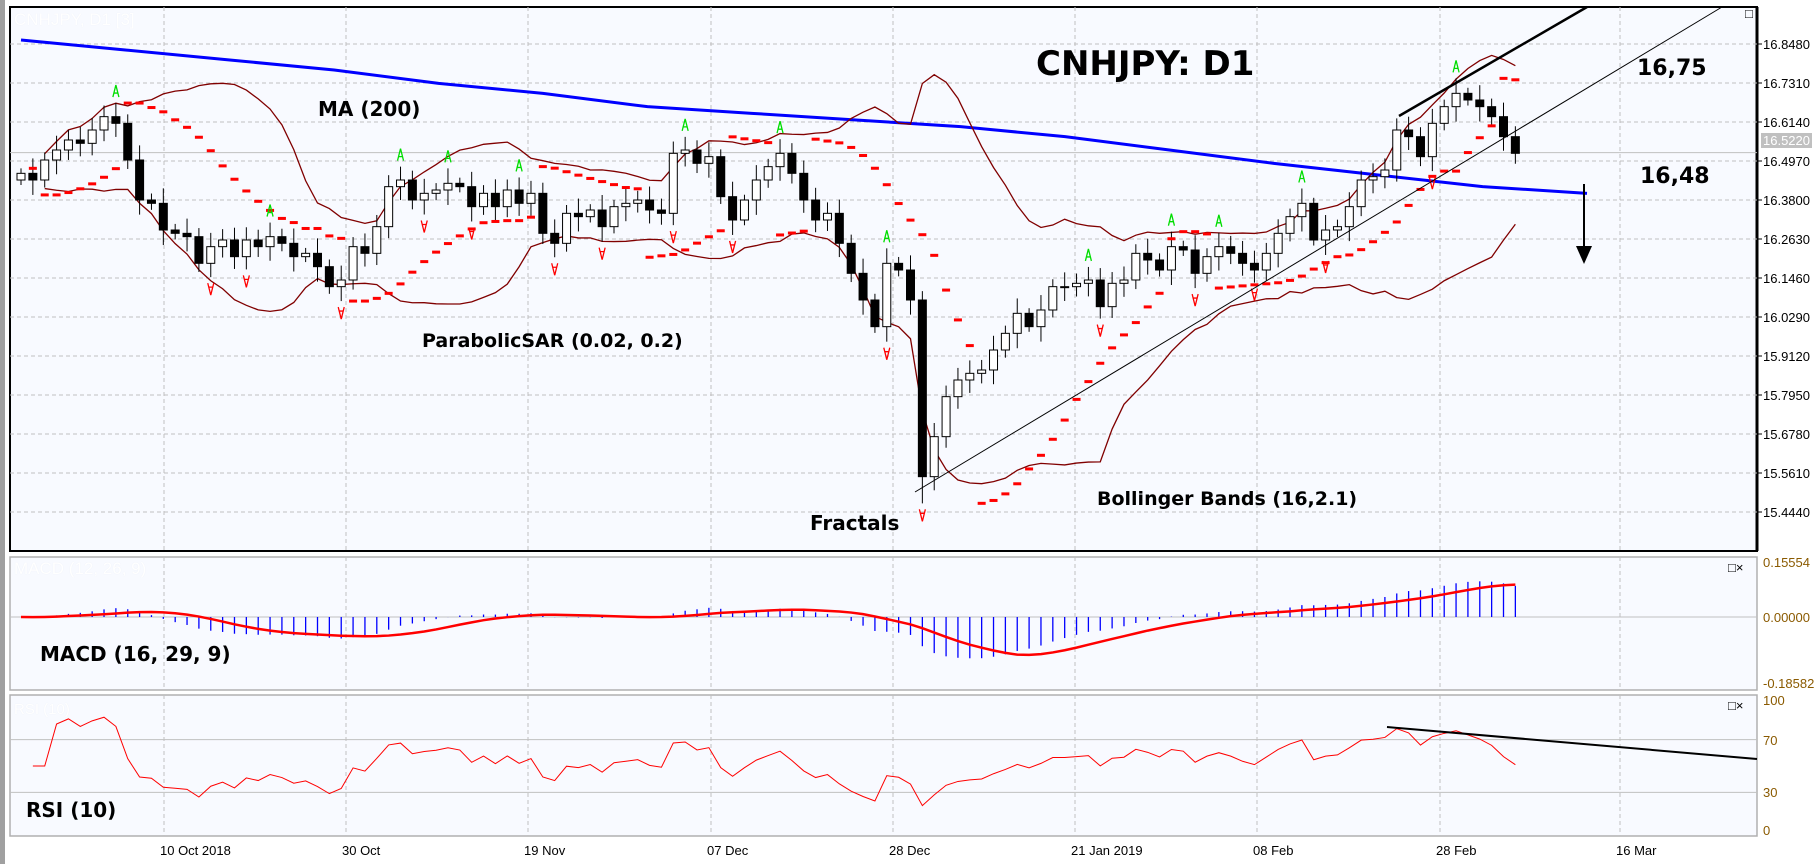  Describe the element at coordinates (369, 109) in the screenshot. I see `ma-label: MA (200)` at that location.